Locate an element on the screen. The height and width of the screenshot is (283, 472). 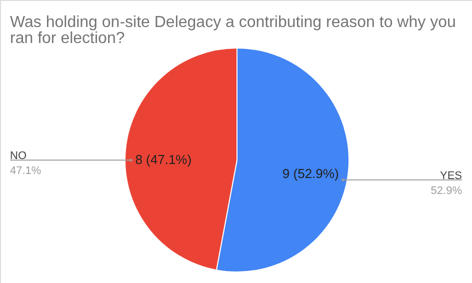
text: 52.9% is located at coordinates (446, 190).